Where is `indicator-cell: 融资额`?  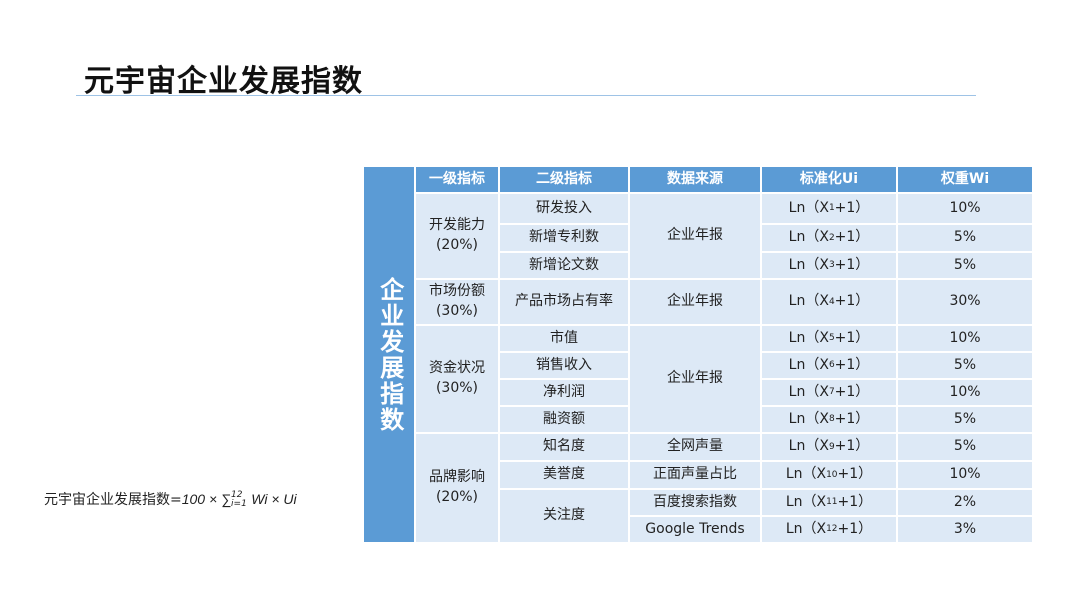
indicator-cell: 融资额 is located at coordinates (565, 420).